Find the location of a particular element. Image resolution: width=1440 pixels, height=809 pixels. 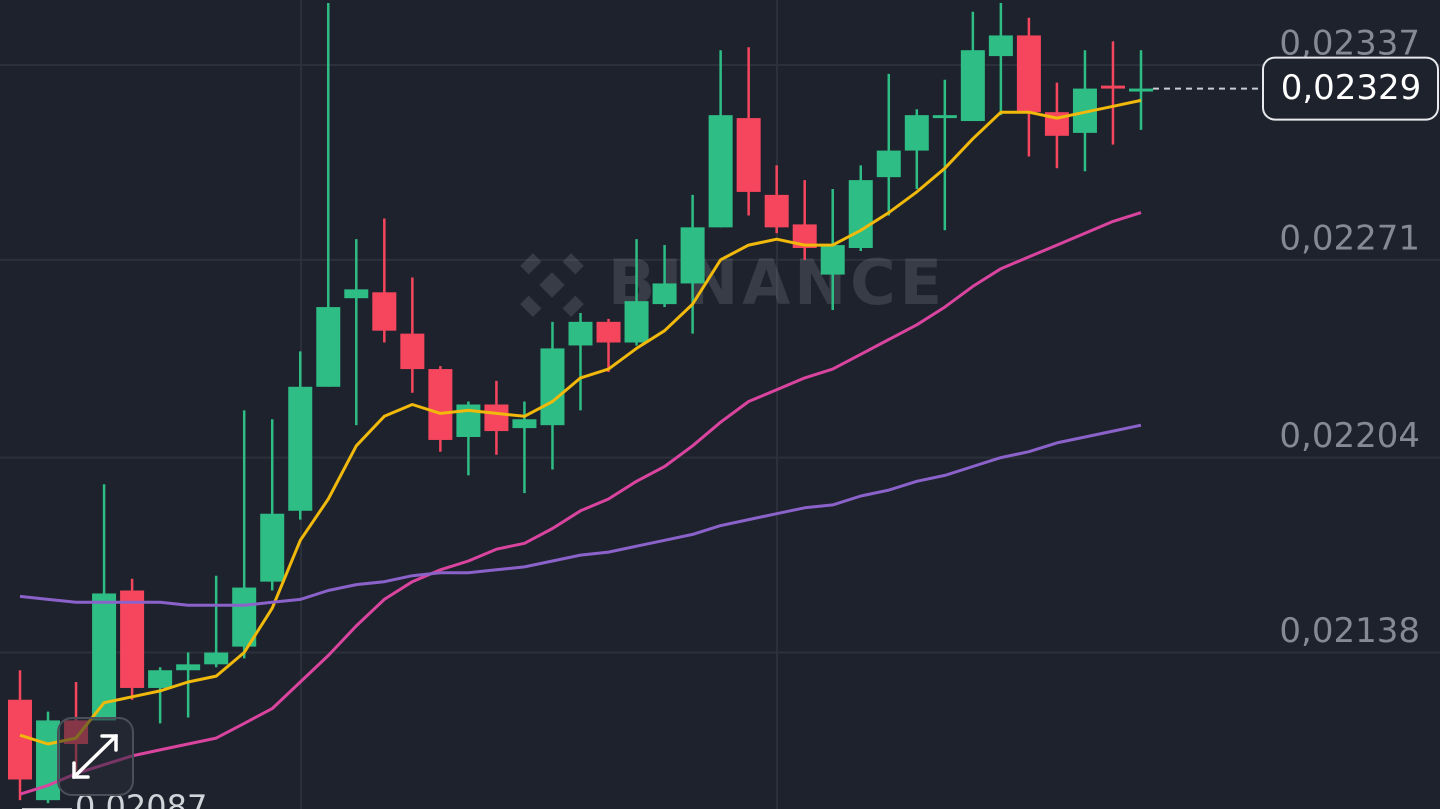

y-tick-label: 0,02204 is located at coordinates (1349, 436).